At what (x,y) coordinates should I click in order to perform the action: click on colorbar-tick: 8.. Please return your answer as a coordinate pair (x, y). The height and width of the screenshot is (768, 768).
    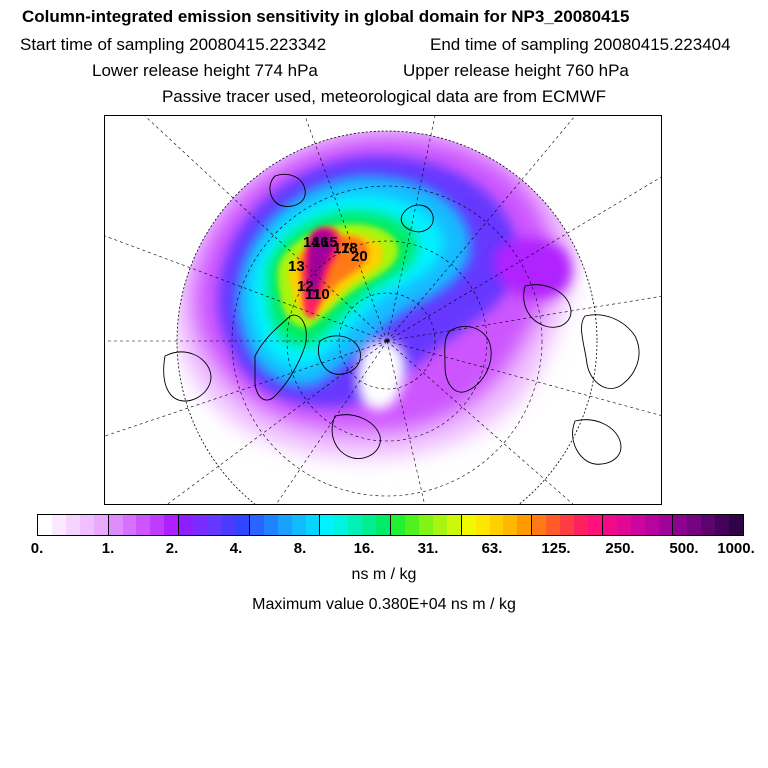
    Looking at the image, I should click on (300, 548).